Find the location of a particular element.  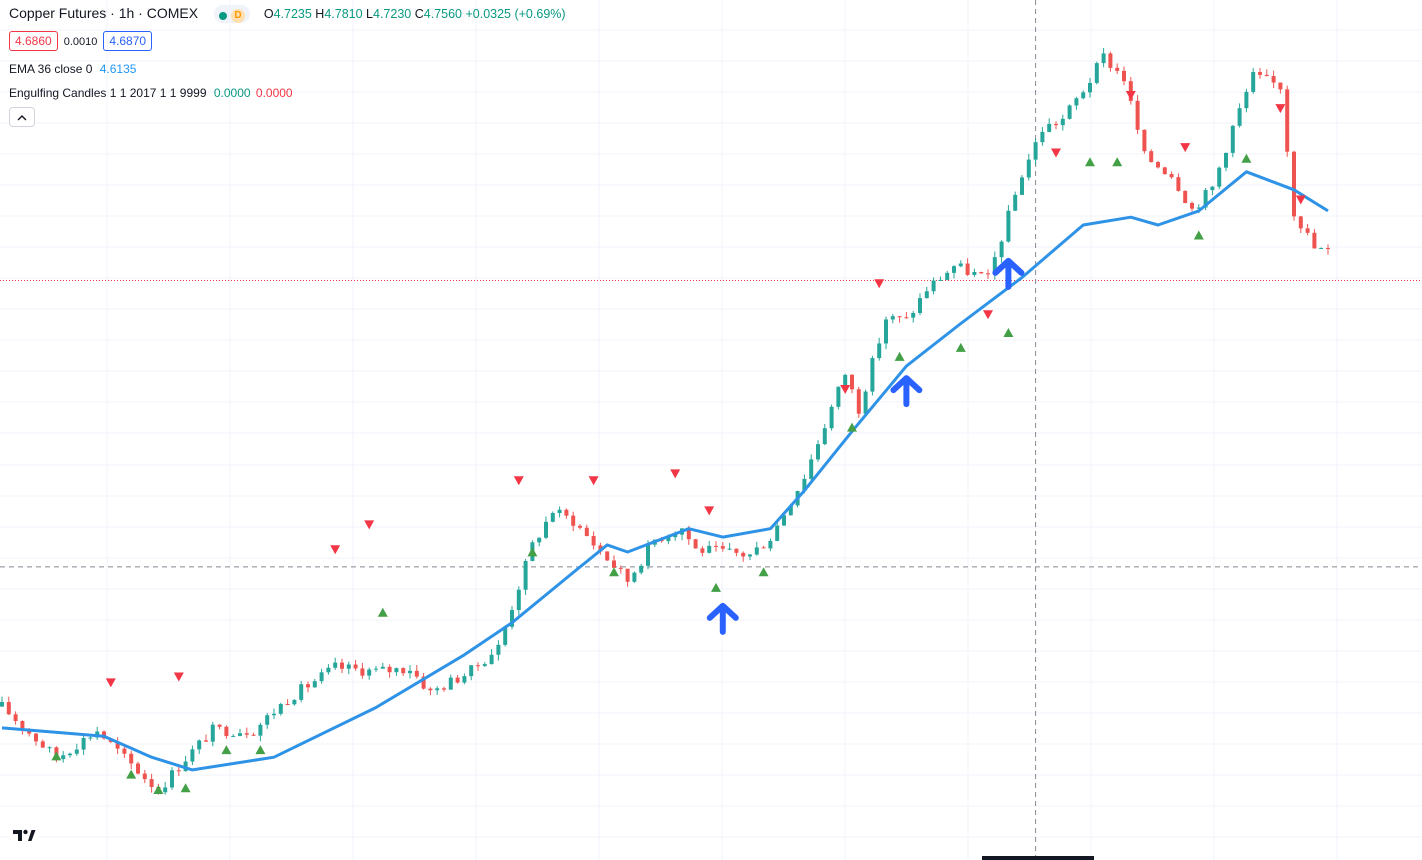

high-value: 4.7810 is located at coordinates (343, 14).